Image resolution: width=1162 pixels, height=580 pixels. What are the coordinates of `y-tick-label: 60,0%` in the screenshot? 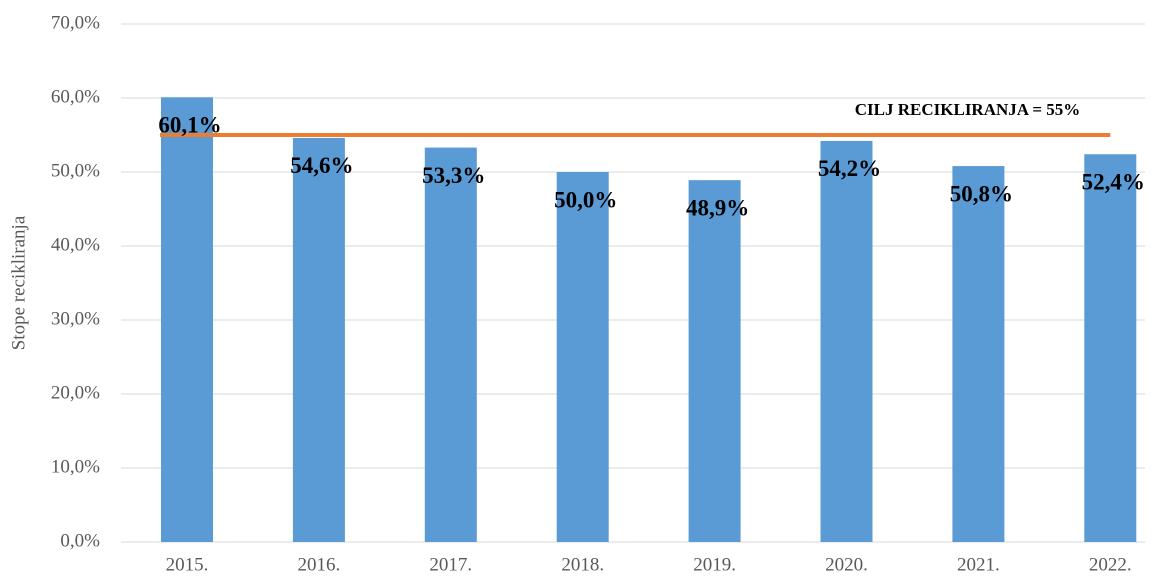 It's located at (75, 96).